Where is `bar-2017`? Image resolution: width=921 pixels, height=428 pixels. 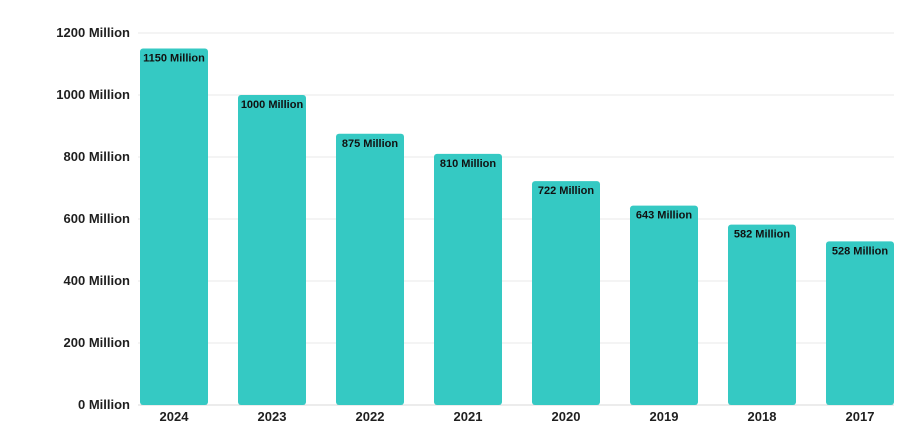 bar-2017 is located at coordinates (860, 323).